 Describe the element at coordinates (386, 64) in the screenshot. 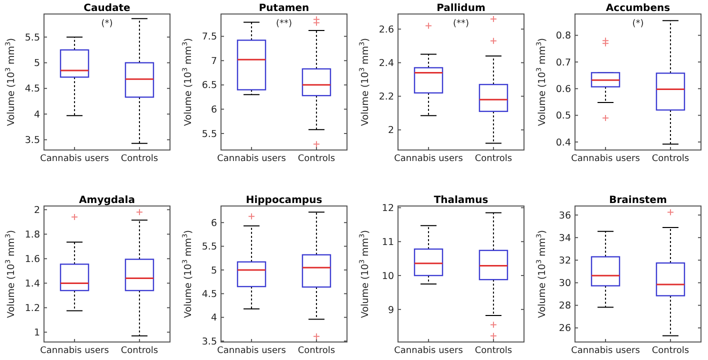

I see `y-tick-label: 2.4` at that location.